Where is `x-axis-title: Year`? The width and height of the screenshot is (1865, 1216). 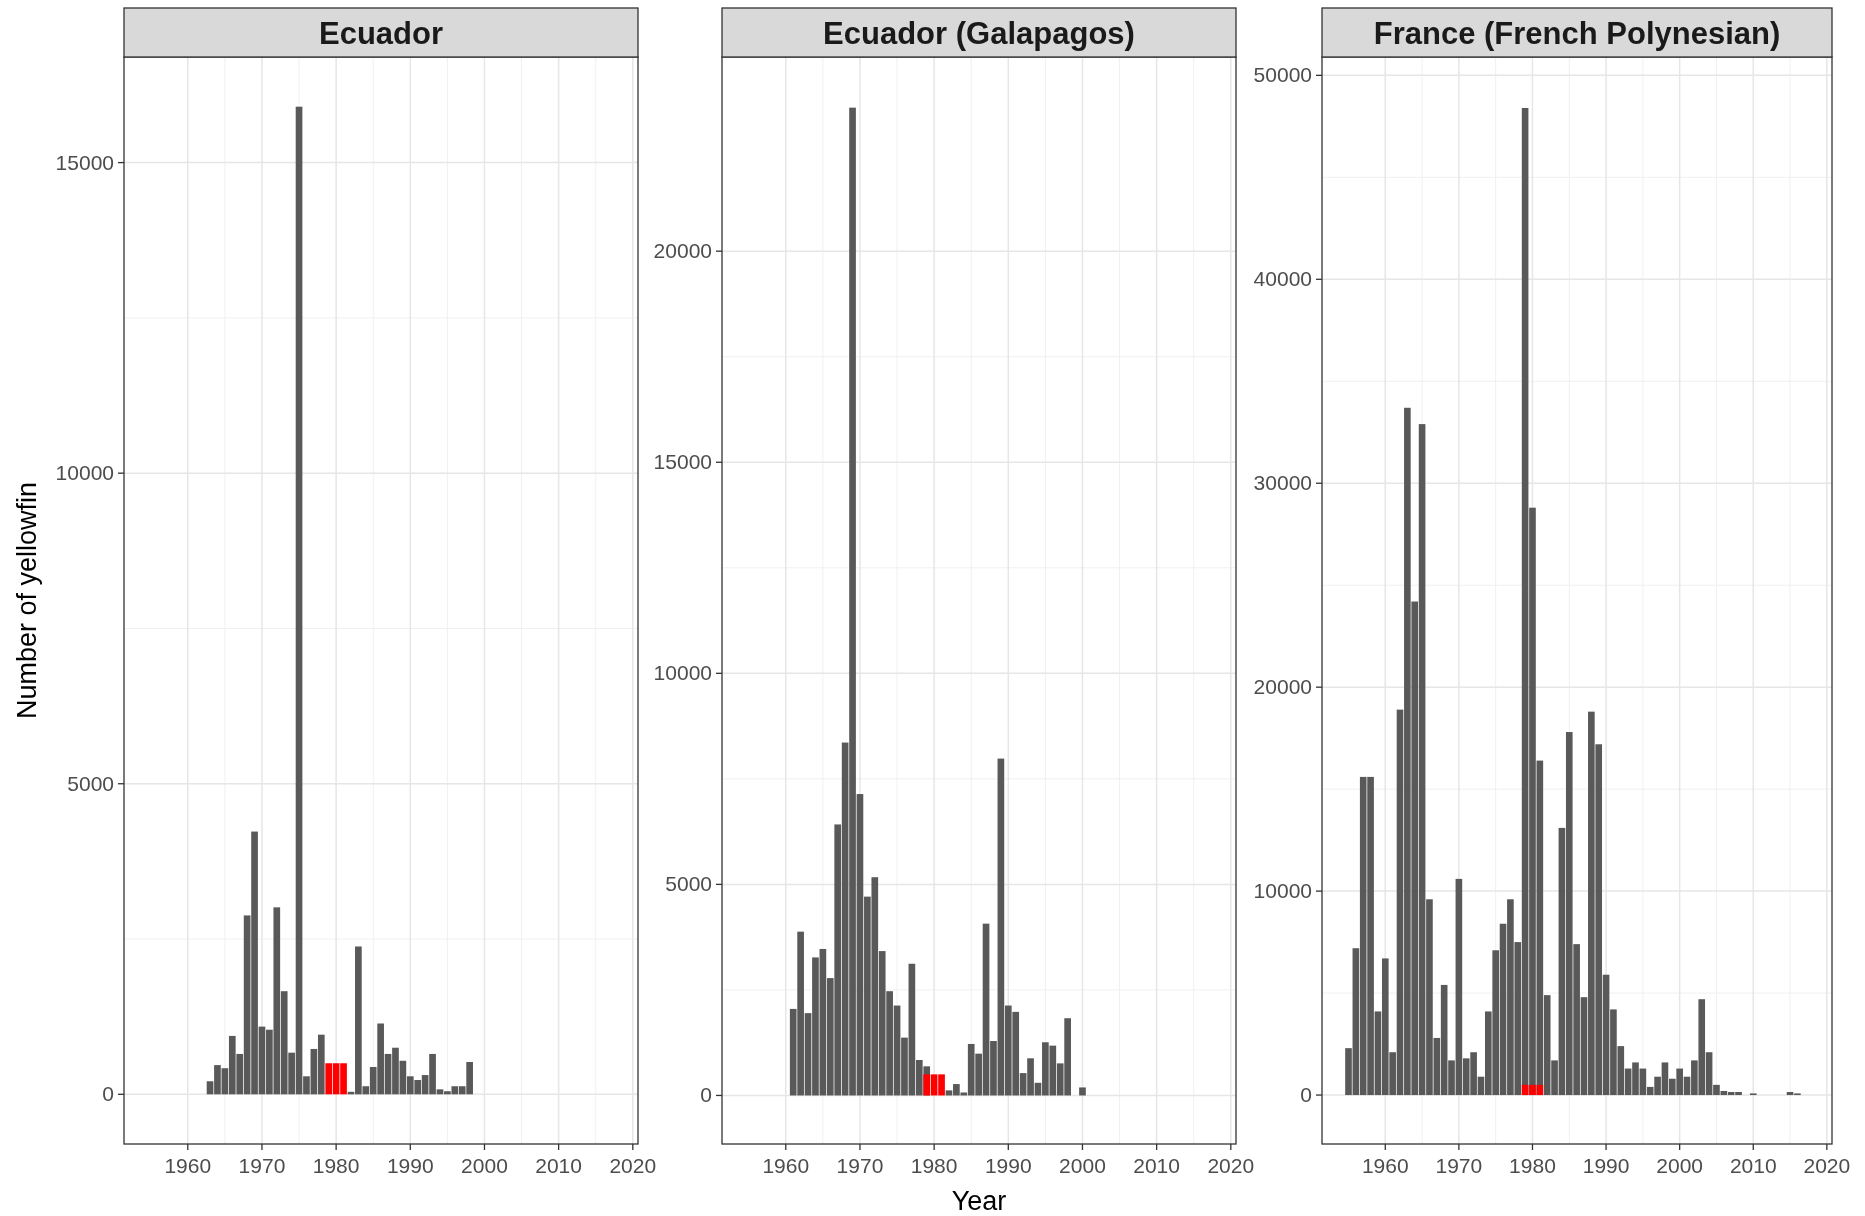 x-axis-title: Year is located at coordinates (979, 1201).